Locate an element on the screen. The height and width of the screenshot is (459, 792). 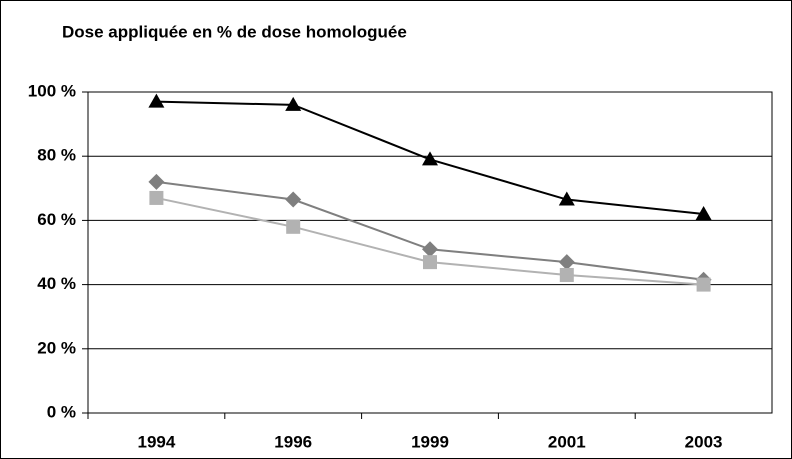
x-tick-label: 1996 is located at coordinates (293, 441).